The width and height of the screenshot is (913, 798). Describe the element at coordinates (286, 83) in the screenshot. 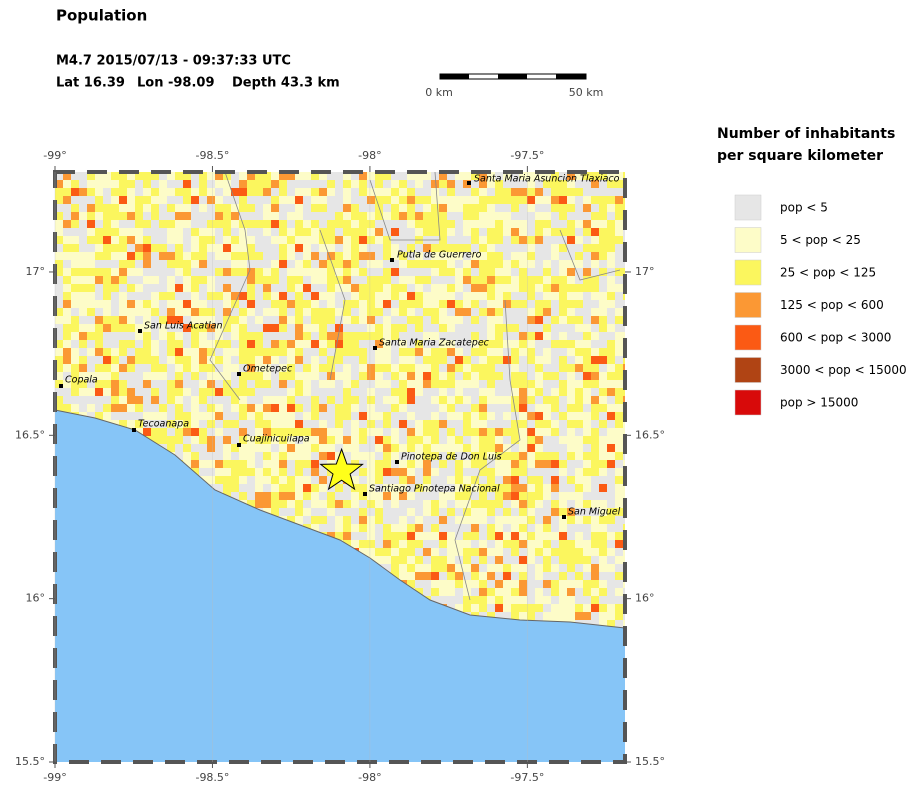

I see `event-depth: Depth 43.3 km` at that location.